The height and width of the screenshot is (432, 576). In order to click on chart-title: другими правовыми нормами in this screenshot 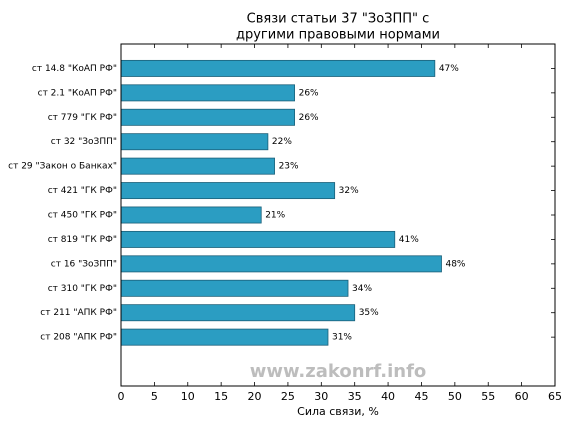, I will do `click(338, 35)`.